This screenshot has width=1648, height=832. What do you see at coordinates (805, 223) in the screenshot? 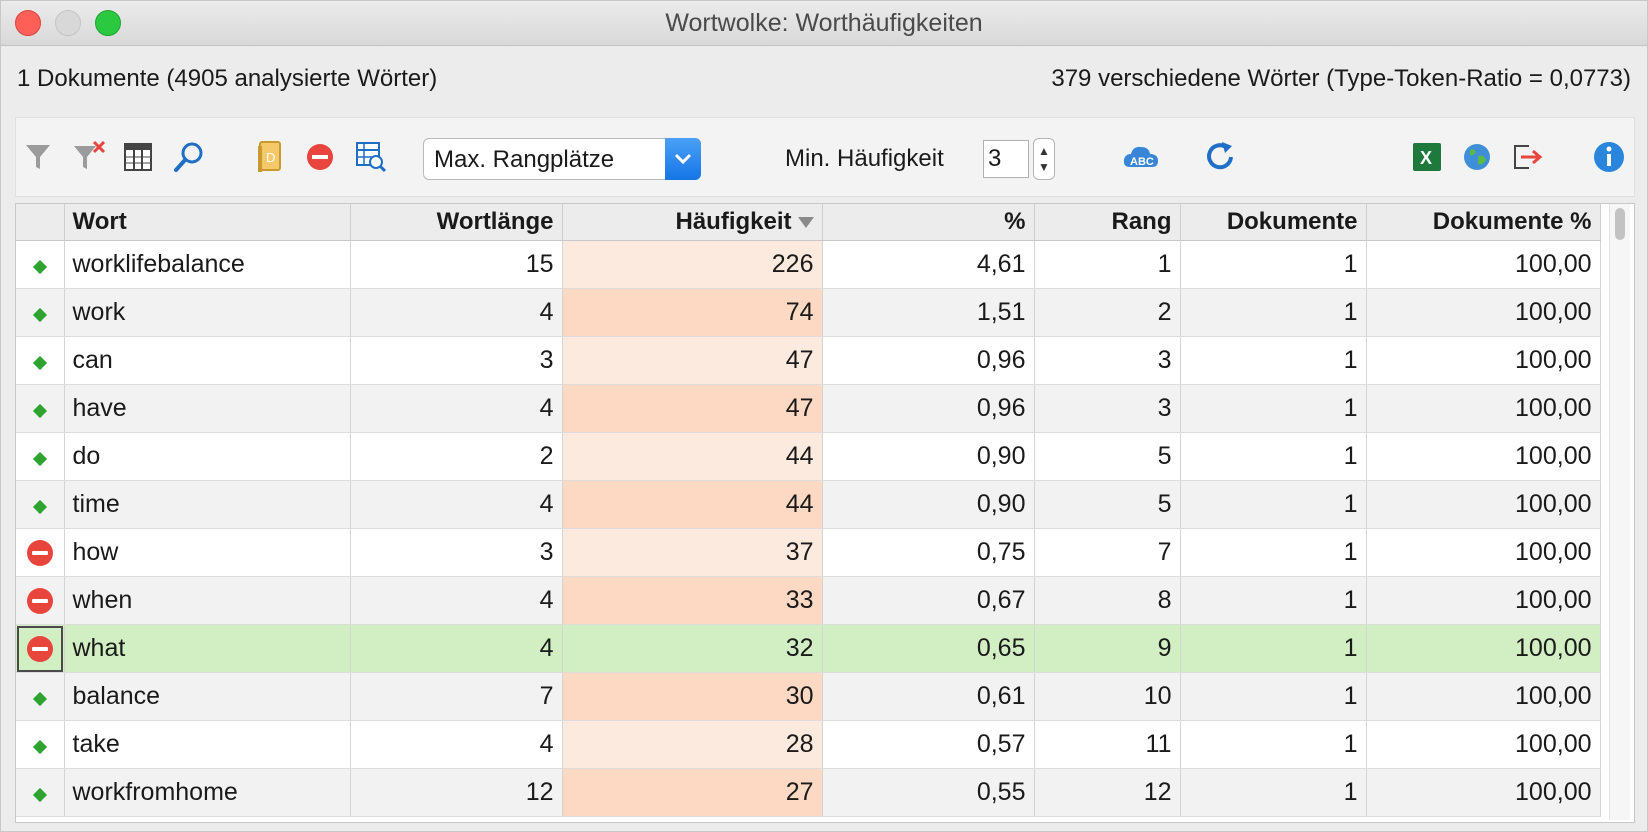
I see `sort-descending-icon` at bounding box center [805, 223].